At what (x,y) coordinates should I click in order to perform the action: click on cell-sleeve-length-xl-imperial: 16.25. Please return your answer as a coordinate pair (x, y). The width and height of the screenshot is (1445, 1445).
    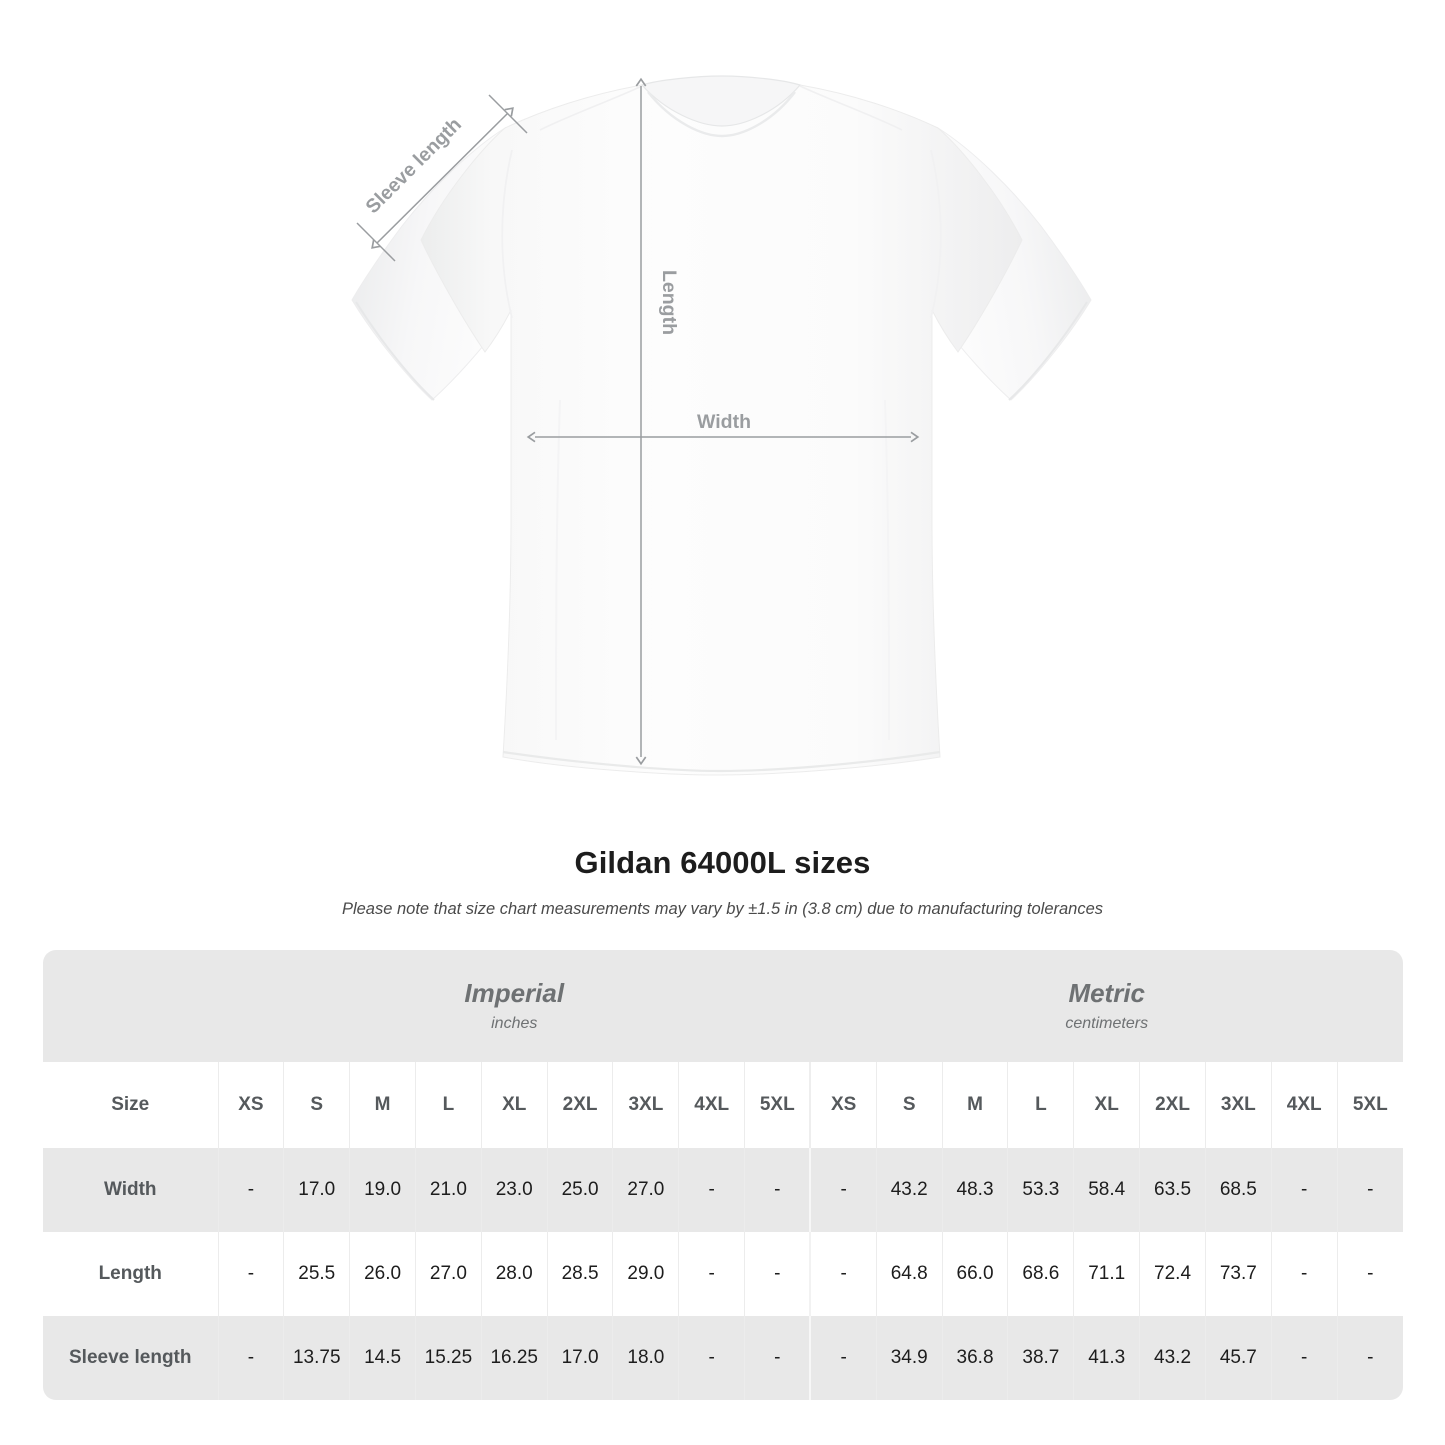
    Looking at the image, I should click on (514, 1358).